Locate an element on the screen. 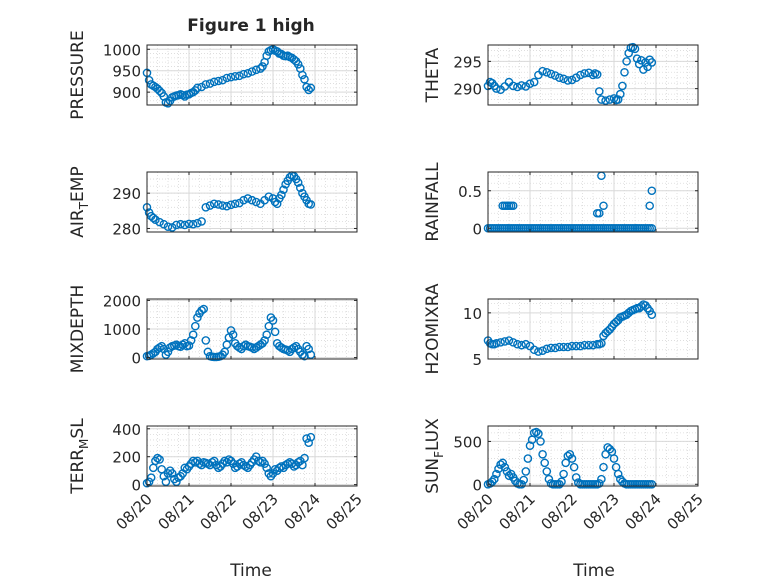 This screenshot has width=778, height=583. y-tick-label: 10 is located at coordinates (472, 314).